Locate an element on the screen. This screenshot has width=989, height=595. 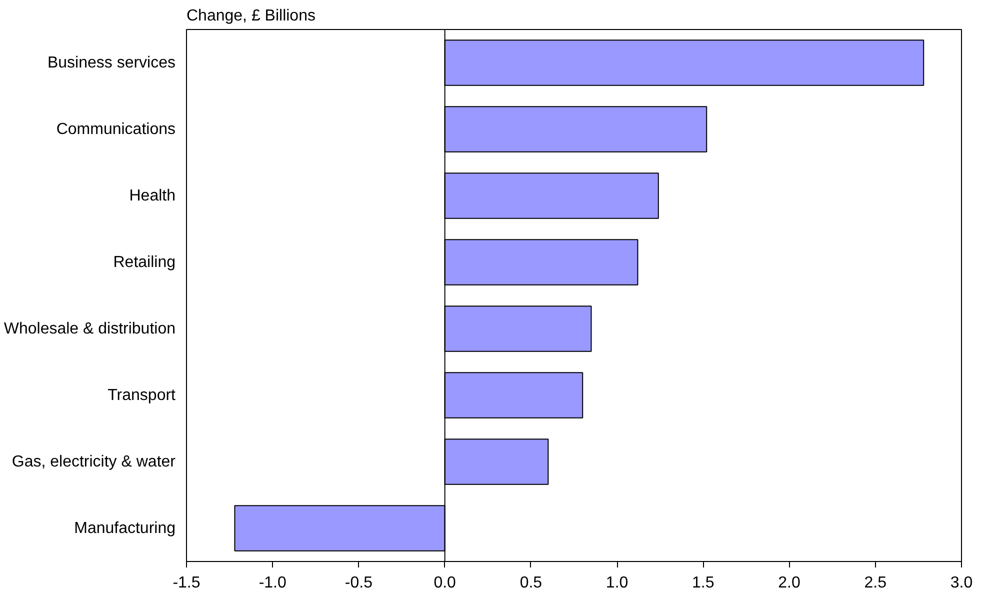
y-tick-label: Health is located at coordinates (152, 195).